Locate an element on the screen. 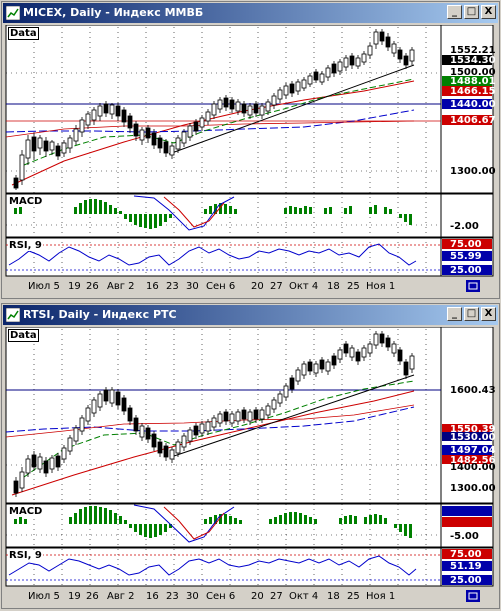 Image resolution: width=501 pixels, height=611 pixels. price-label-level-red: 1406.67 is located at coordinates (473, 120).